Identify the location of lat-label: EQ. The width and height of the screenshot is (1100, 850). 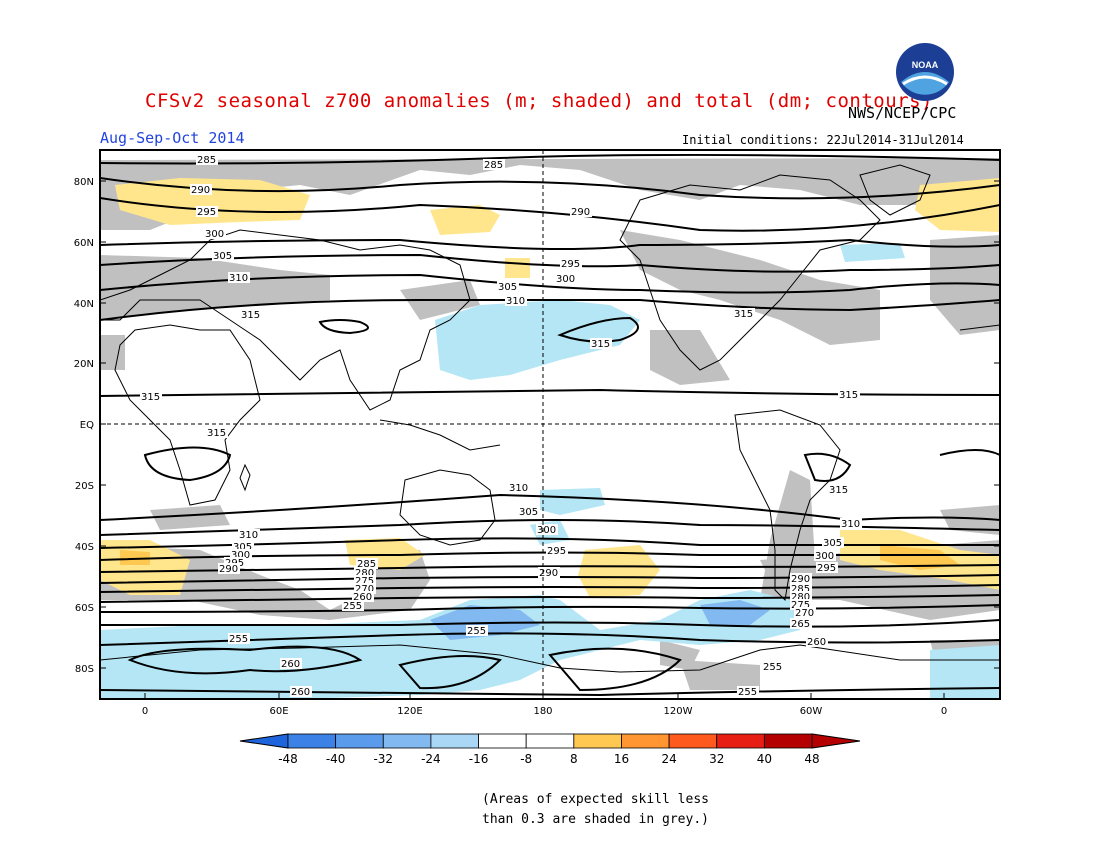
(87, 425).